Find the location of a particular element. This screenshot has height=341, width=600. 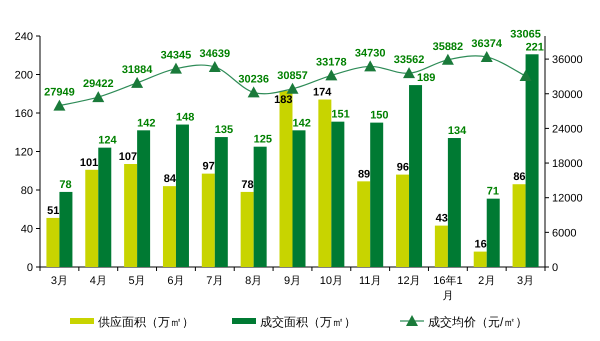

data-label: 124 is located at coordinates (108, 140).